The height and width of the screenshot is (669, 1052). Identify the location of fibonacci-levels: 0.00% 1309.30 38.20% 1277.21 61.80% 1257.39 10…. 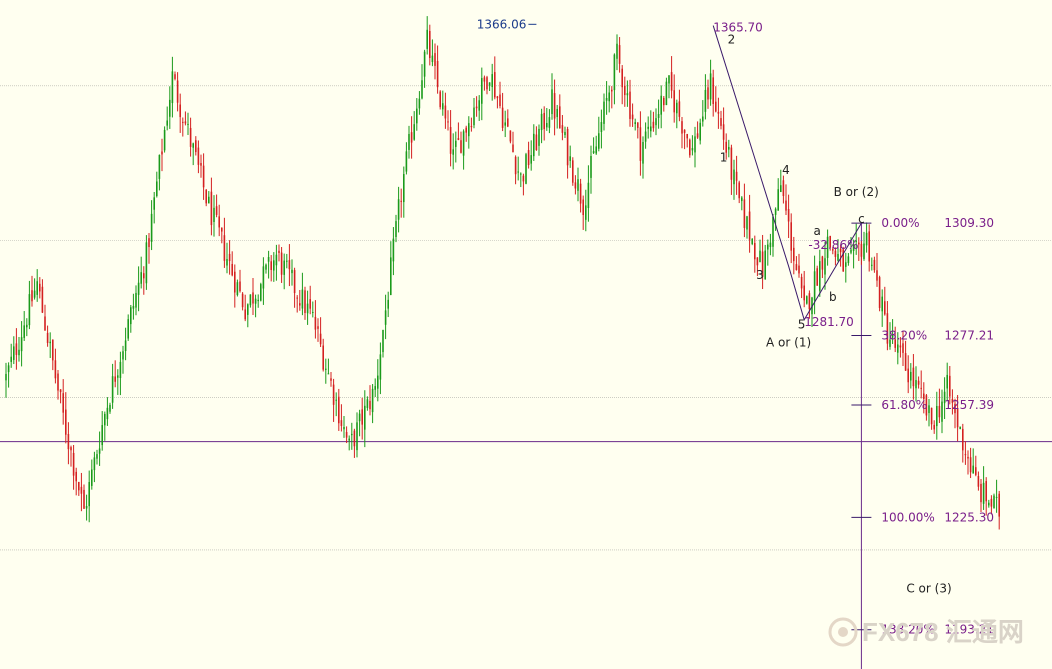
(922, 426).